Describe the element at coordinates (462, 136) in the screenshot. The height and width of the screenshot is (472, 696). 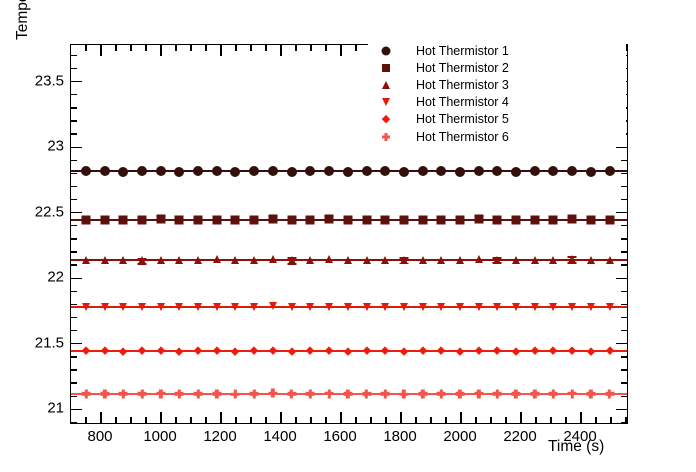
I see `legend-label: Hot Thermistor 6` at that location.